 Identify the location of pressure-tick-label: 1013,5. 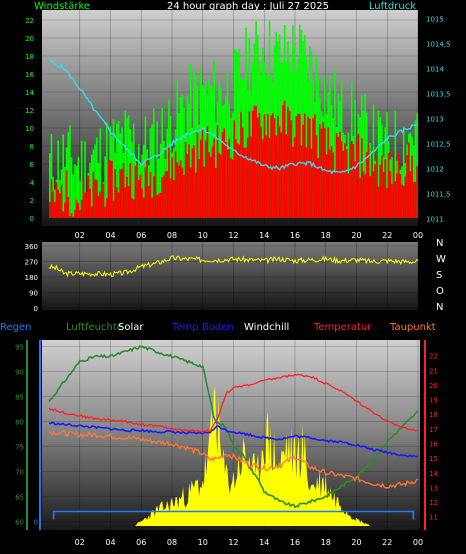
(438, 95).